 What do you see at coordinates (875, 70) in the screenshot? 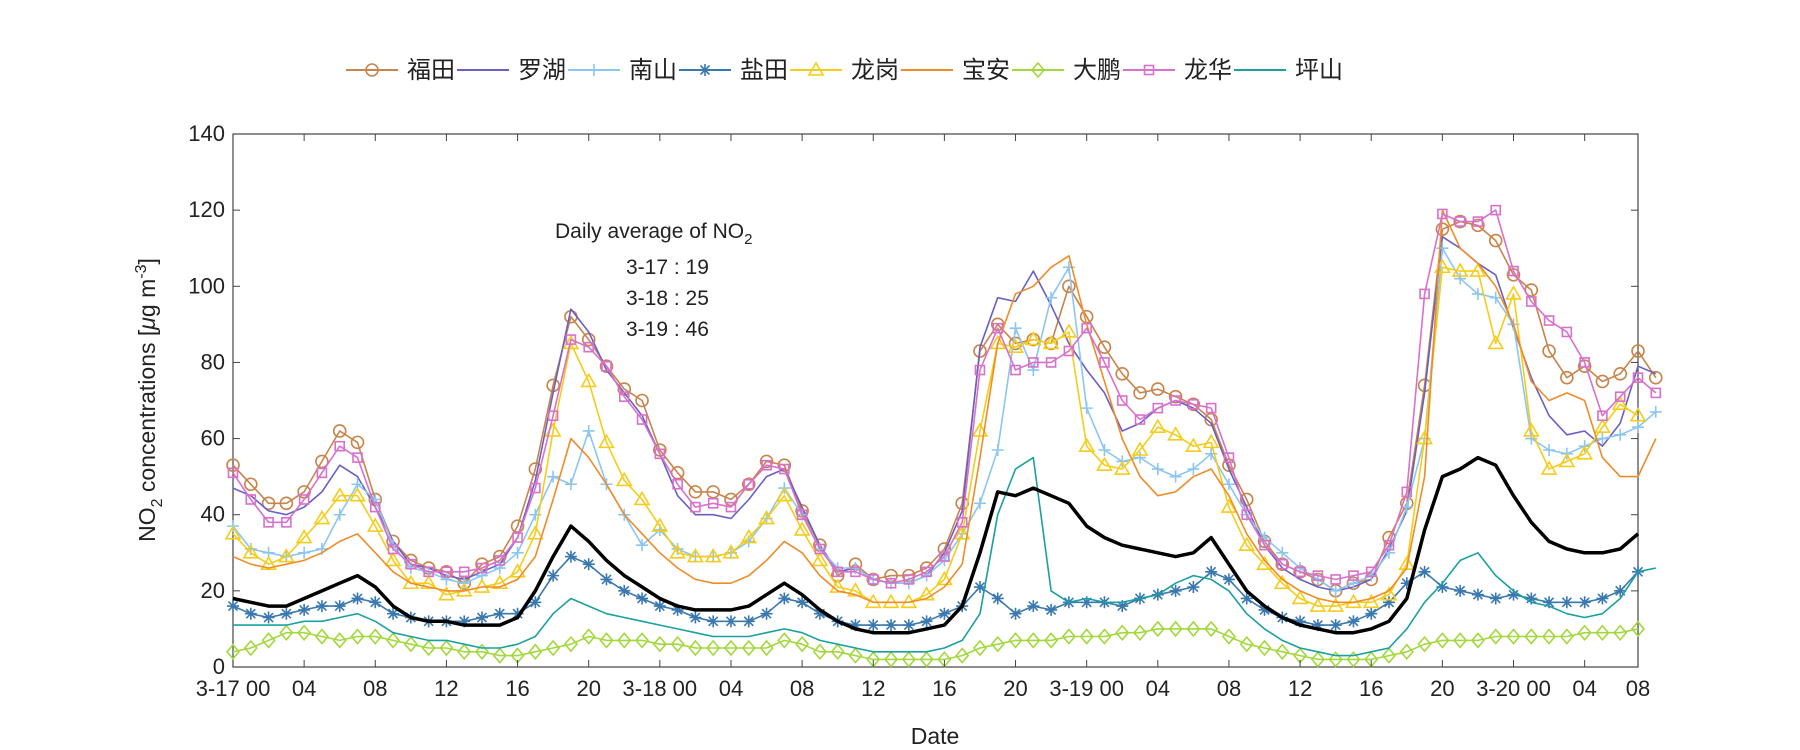
I see `legend-label: 龙岗` at bounding box center [875, 70].